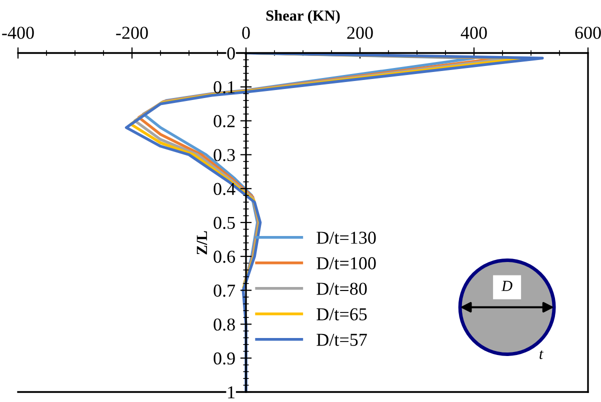 This screenshot has width=601, height=402. What do you see at coordinates (225, 189) in the screenshot?
I see `y-tick-label: 0.4` at bounding box center [225, 189].